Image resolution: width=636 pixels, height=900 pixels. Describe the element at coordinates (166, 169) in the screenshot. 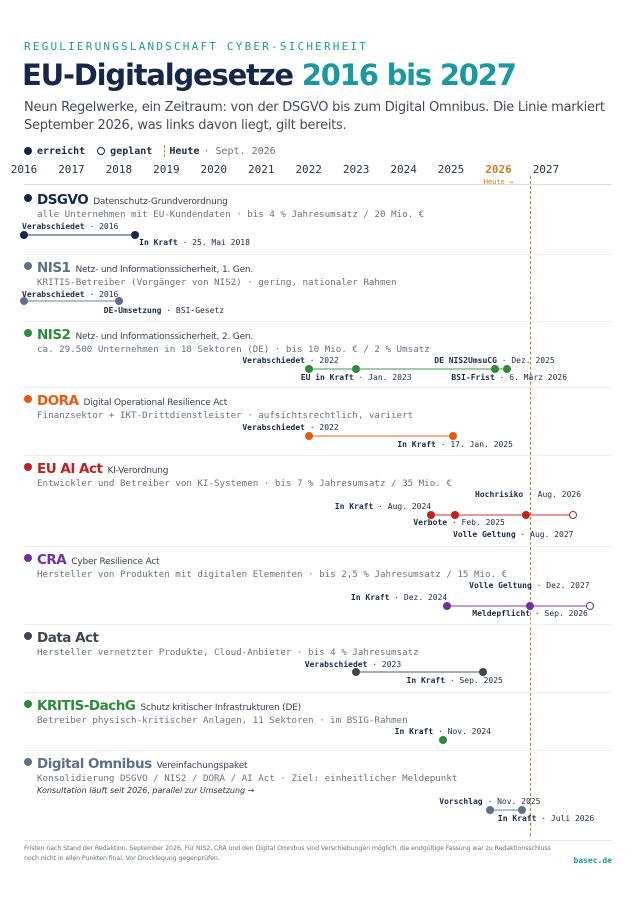

I see `axis-year-2019: 2019` at that location.